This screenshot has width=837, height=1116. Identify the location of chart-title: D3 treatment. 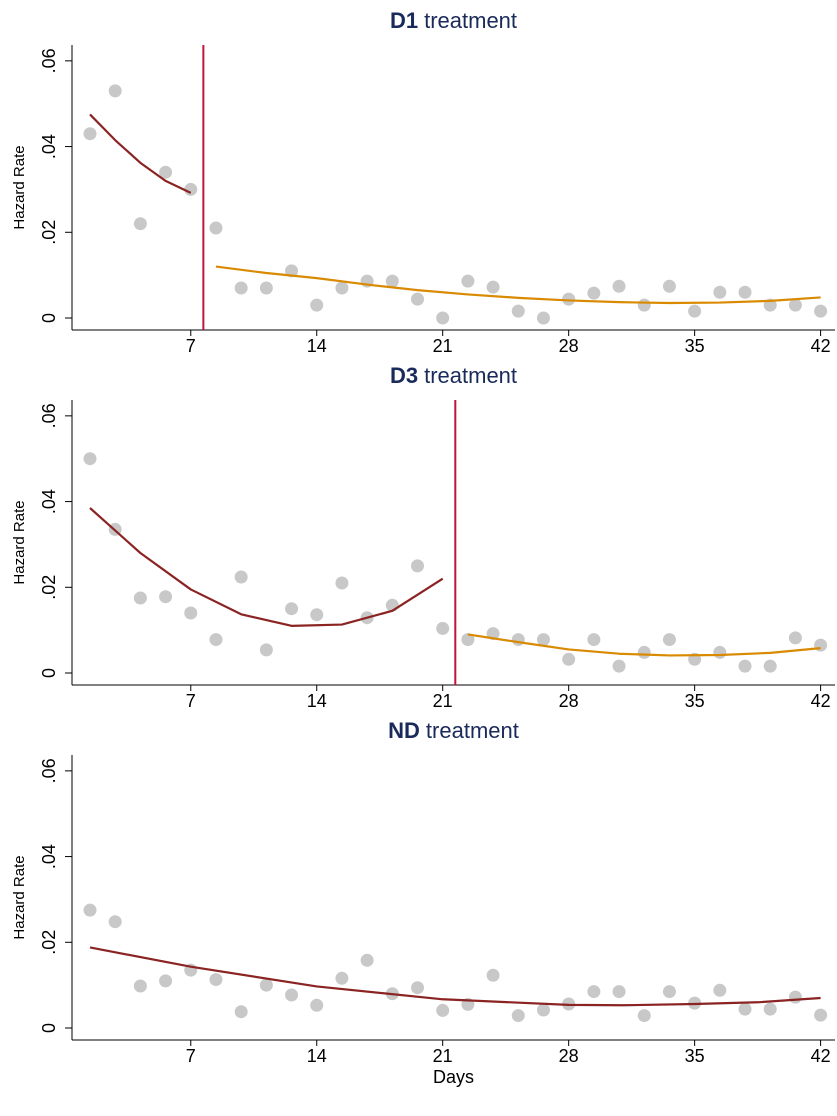
(453, 375).